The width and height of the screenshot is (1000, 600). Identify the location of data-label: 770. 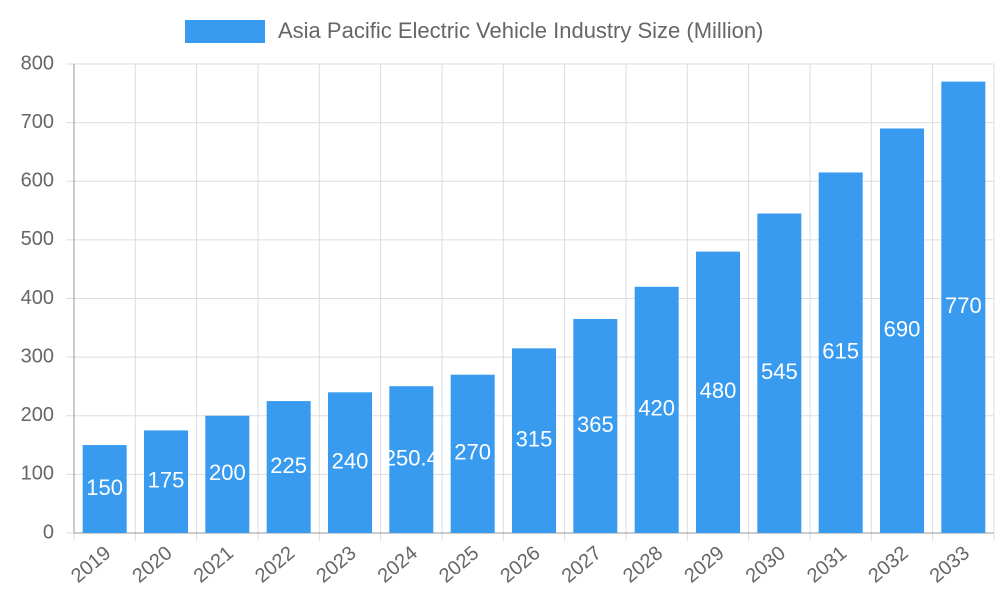
(963, 305).